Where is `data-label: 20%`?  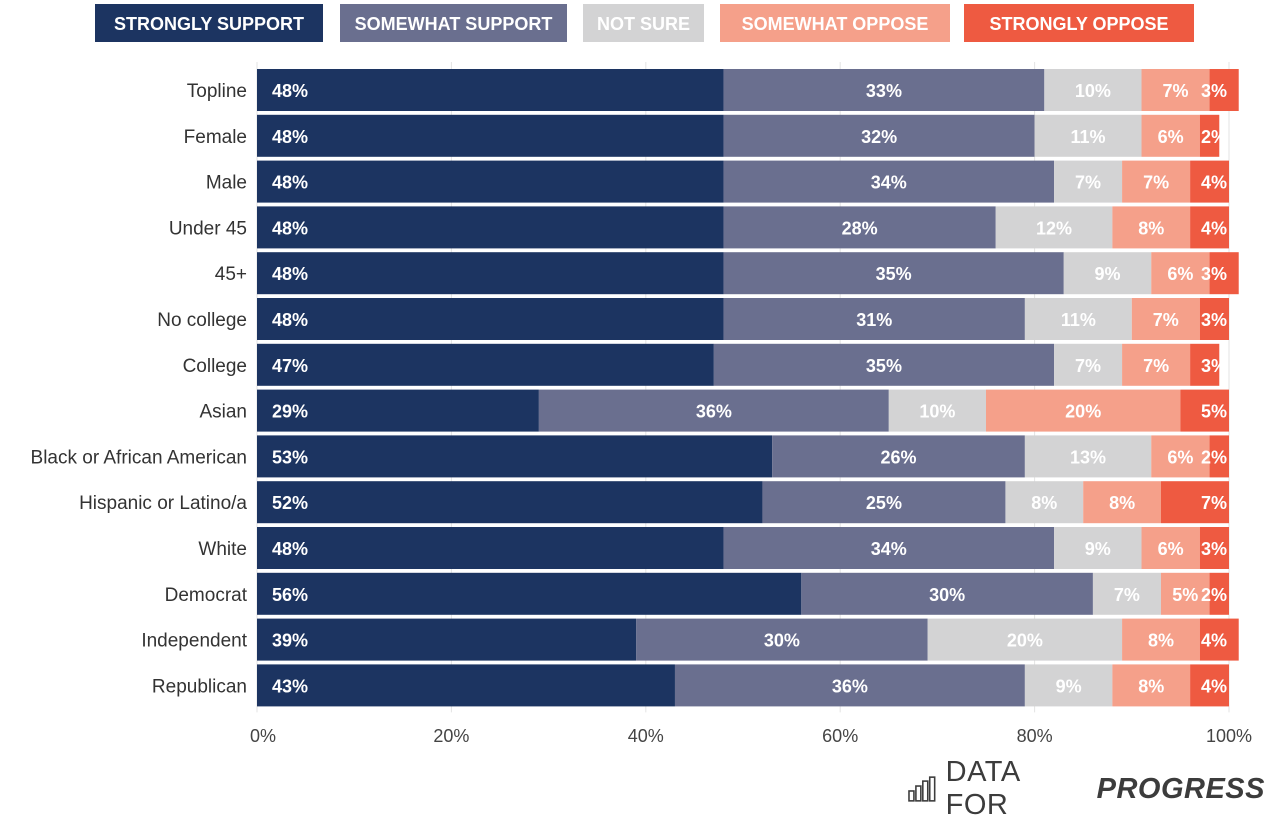 data-label: 20% is located at coordinates (1083, 412).